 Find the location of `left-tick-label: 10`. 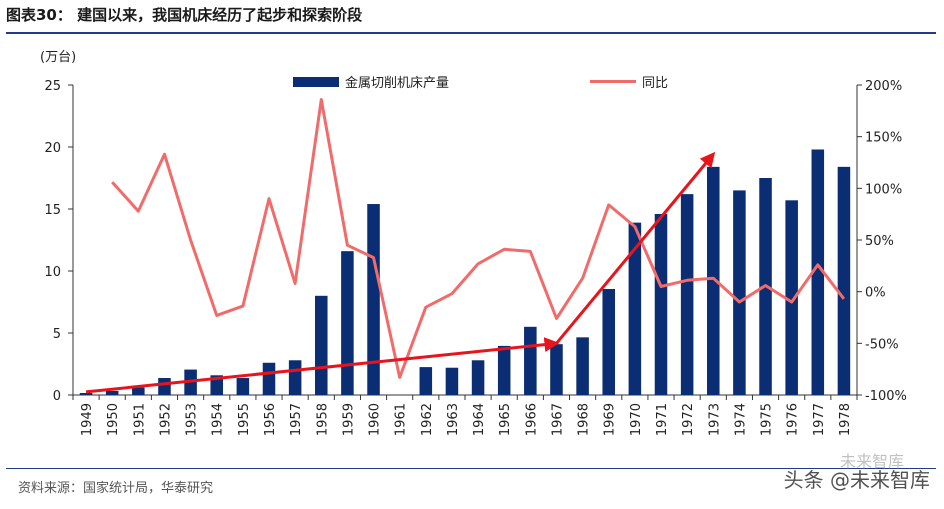

left-tick-label: 10 is located at coordinates (52, 272).